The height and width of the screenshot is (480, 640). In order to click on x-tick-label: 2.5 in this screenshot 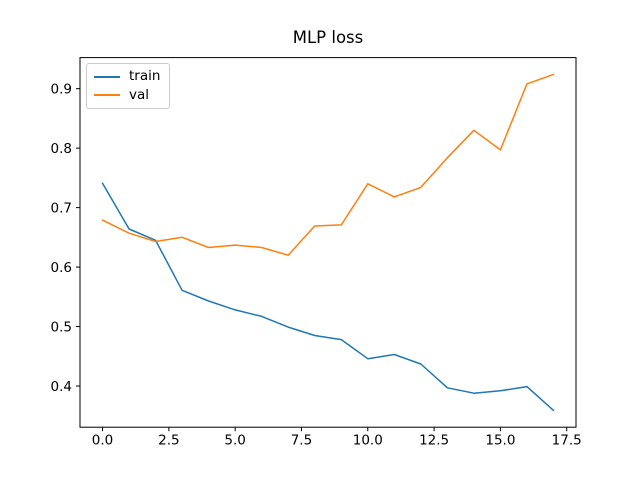, I will do `click(168, 441)`.